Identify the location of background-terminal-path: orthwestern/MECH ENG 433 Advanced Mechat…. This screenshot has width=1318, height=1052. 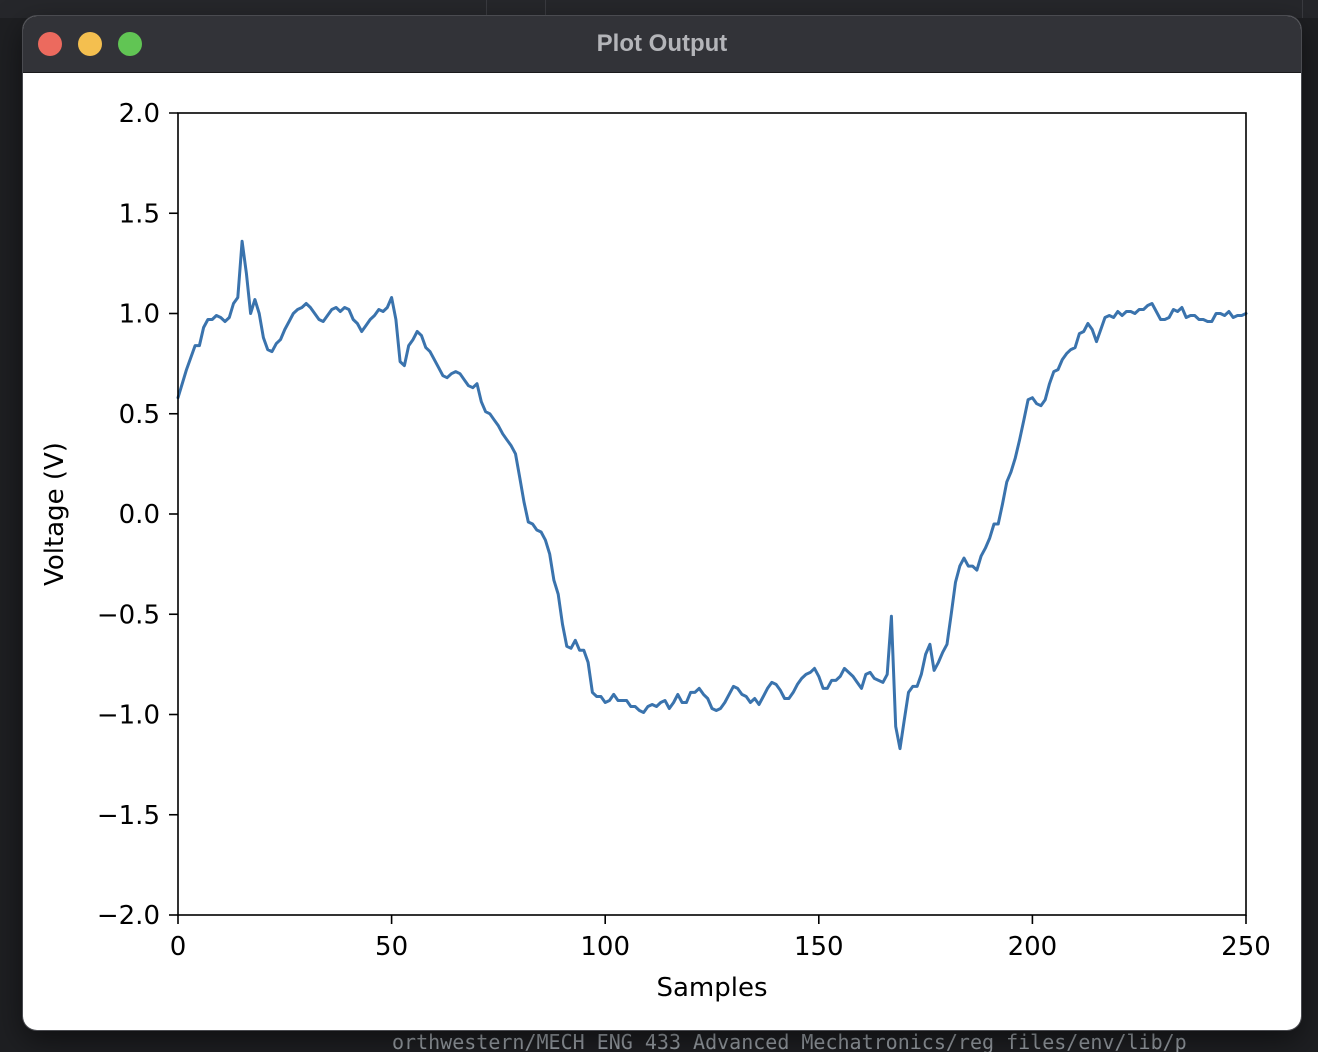
(789, 1041).